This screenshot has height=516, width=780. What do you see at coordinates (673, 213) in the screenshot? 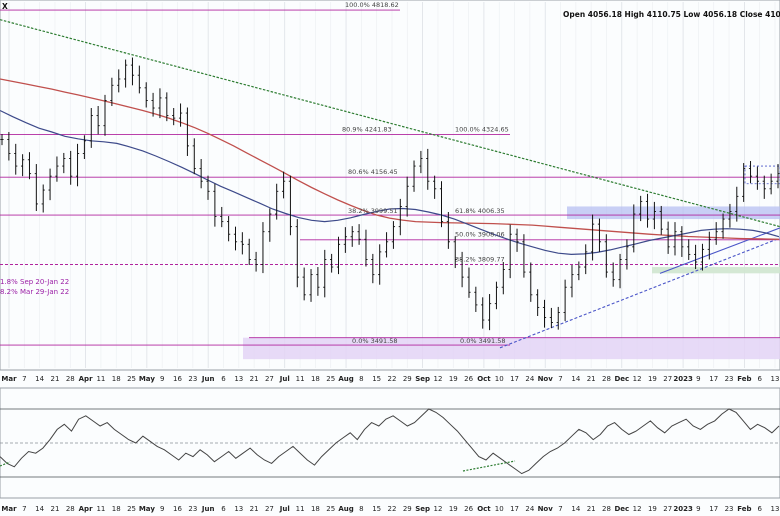
I see `resistance-zone` at bounding box center [673, 213].